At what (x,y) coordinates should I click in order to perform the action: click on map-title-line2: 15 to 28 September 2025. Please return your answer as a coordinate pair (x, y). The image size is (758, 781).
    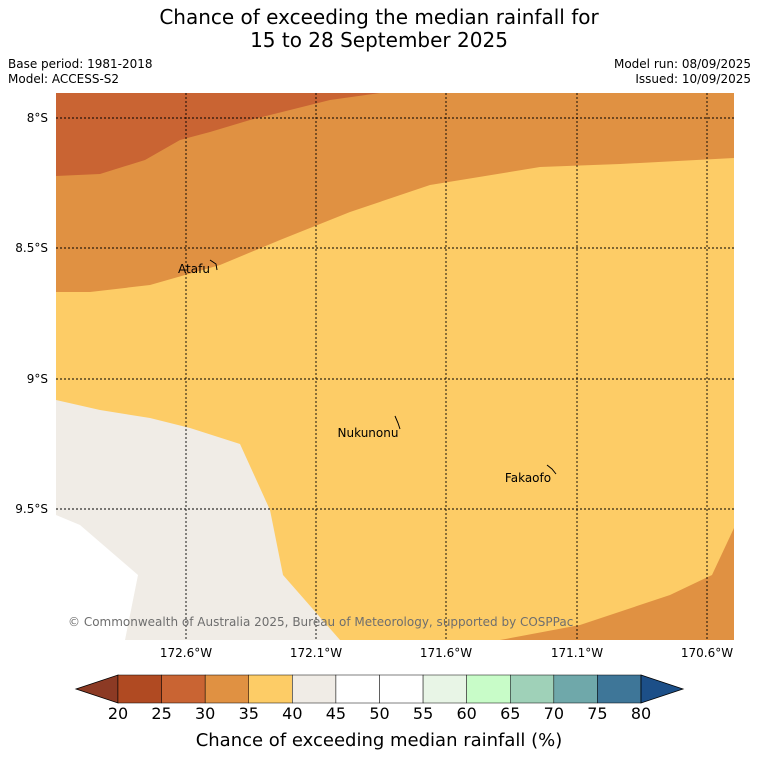
    Looking at the image, I should click on (379, 40).